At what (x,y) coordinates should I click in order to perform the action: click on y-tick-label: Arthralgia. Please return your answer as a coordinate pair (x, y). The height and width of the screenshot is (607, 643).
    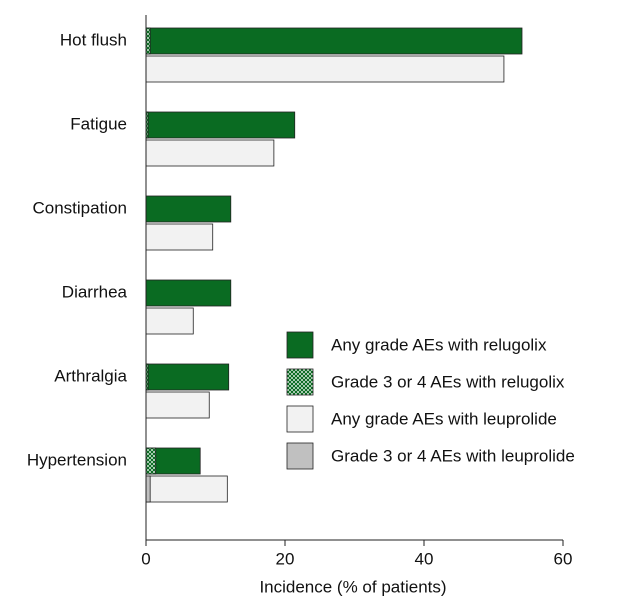
    Looking at the image, I should click on (90, 375).